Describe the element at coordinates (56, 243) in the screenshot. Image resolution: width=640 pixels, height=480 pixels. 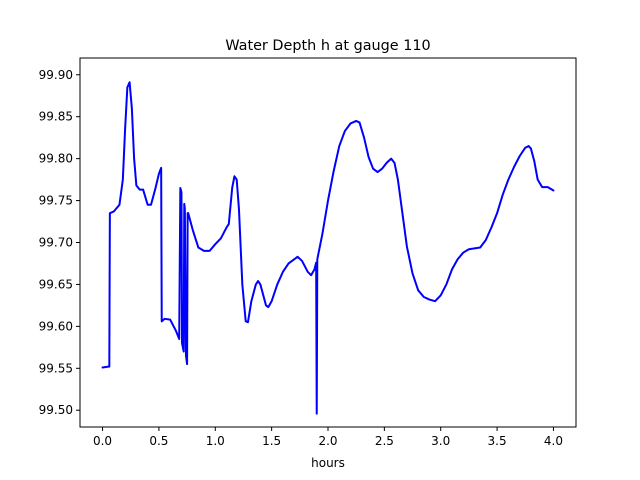
I see `y-tick-label: 99.70` at that location.